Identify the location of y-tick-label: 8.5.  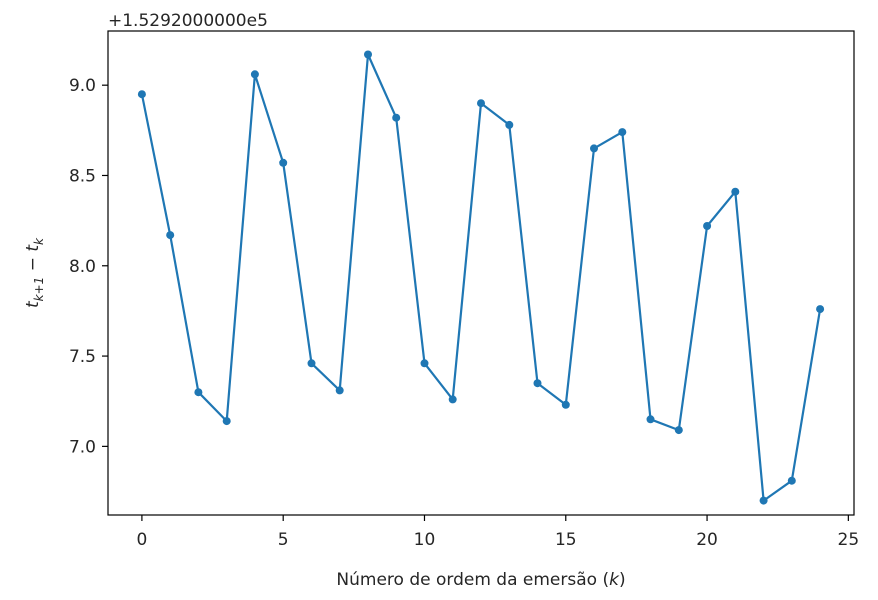
(82, 176).